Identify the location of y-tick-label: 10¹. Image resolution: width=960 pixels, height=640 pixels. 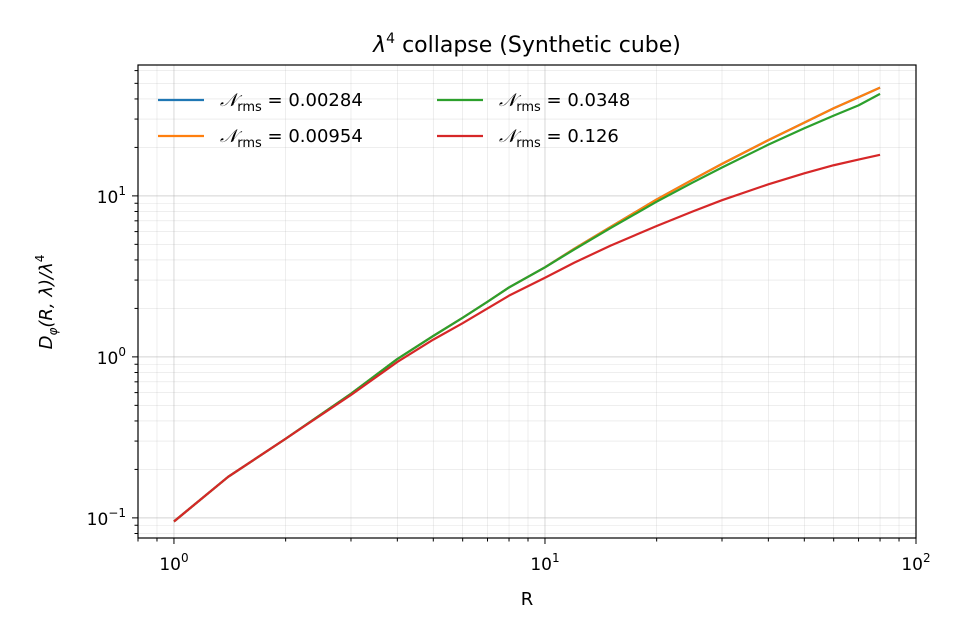
(111, 196).